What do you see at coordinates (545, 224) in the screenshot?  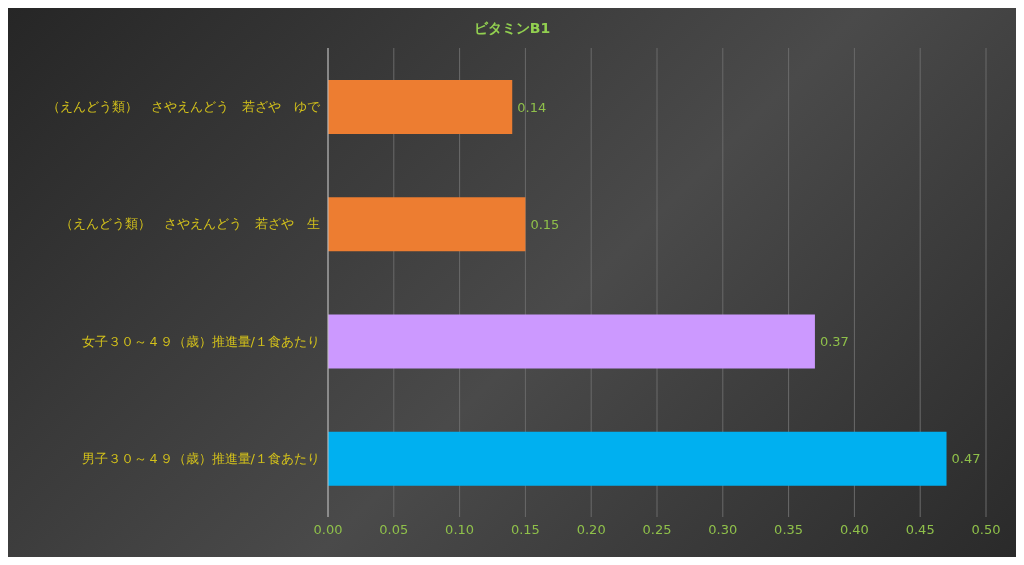 I see `data-label: 0.15` at bounding box center [545, 224].